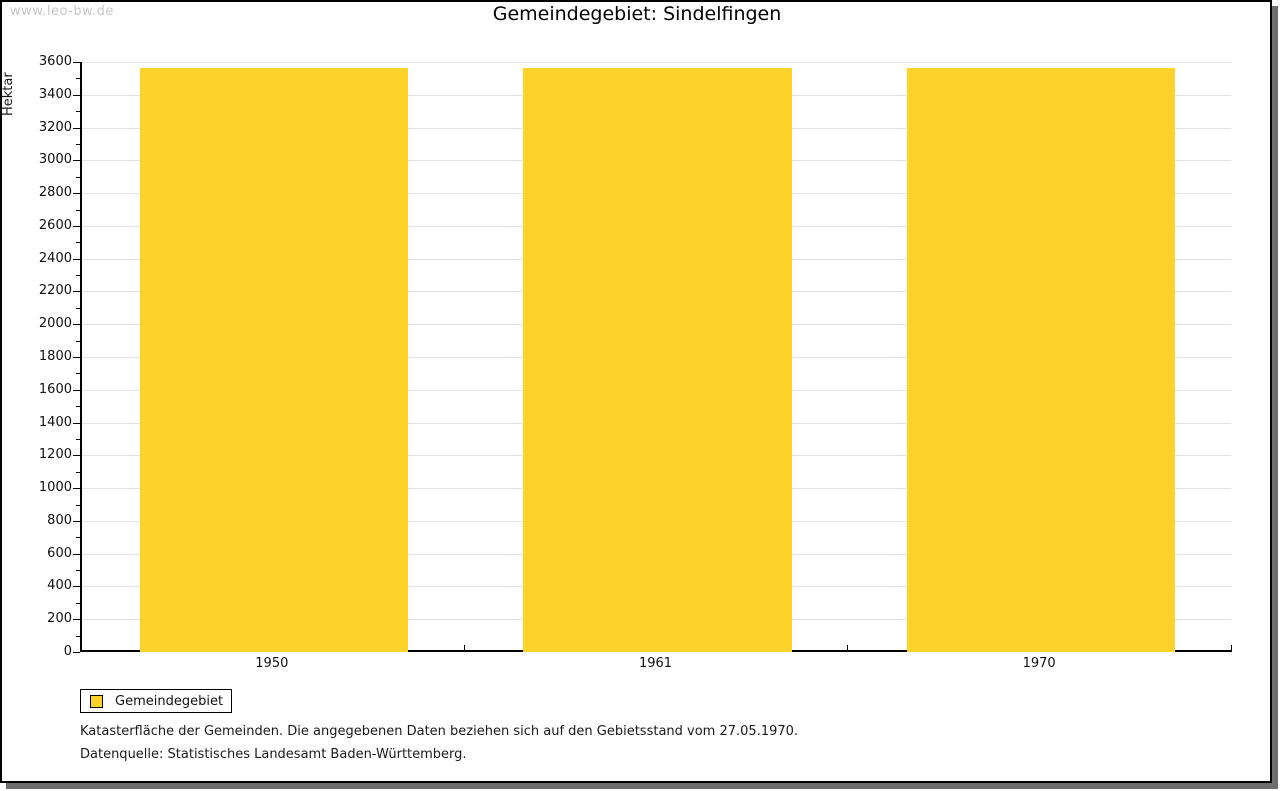  Describe the element at coordinates (272, 663) in the screenshot. I see `x-tick-label-1950: 1950` at that location.